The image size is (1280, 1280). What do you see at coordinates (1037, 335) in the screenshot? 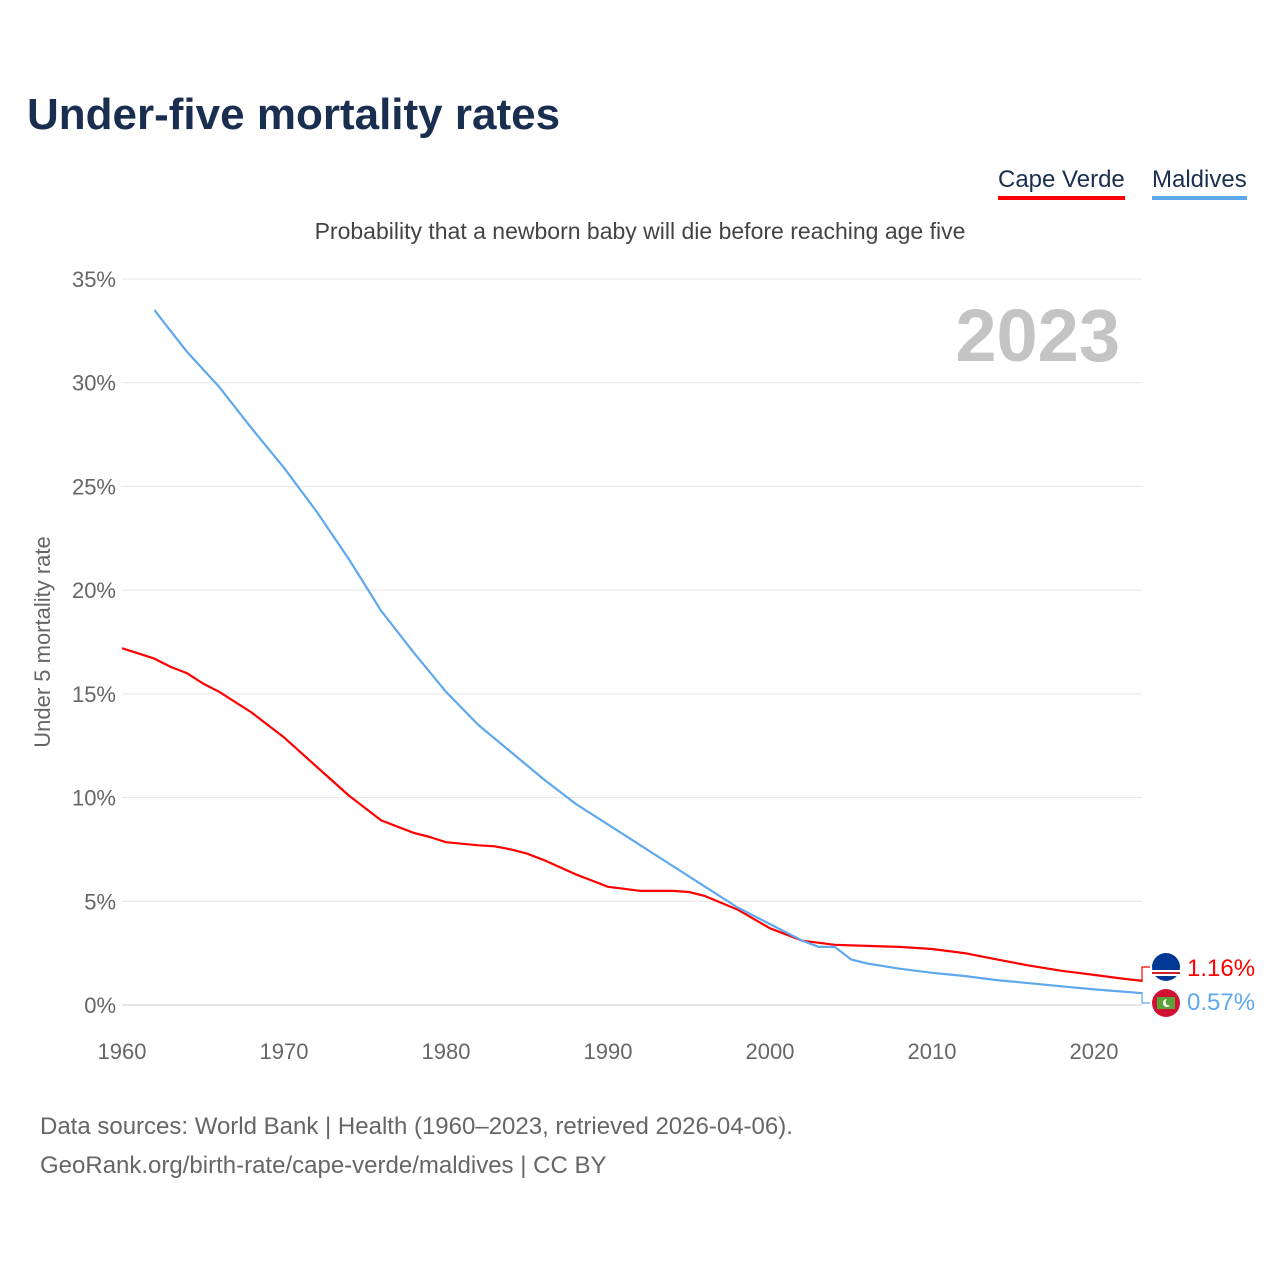
I see `year-label: 2023` at bounding box center [1037, 335].